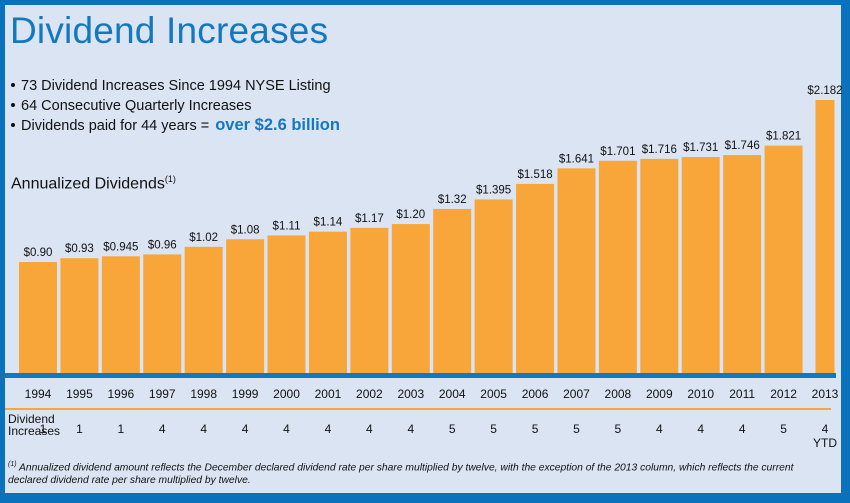 This screenshot has height=503, width=850. What do you see at coordinates (493, 286) in the screenshot?
I see `bar-2005` at bounding box center [493, 286].